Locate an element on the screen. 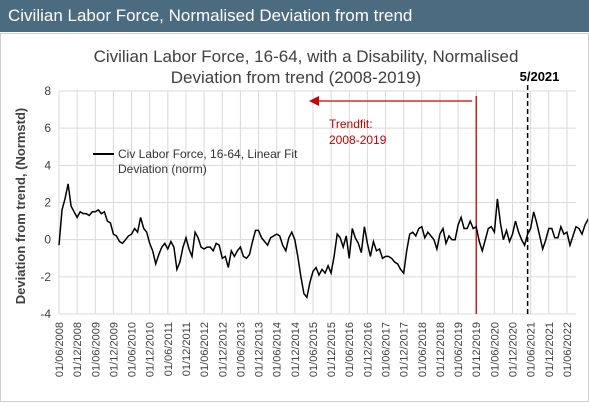 Image resolution: width=589 pixels, height=406 pixels. y-tick-label: -2 is located at coordinates (45, 277).